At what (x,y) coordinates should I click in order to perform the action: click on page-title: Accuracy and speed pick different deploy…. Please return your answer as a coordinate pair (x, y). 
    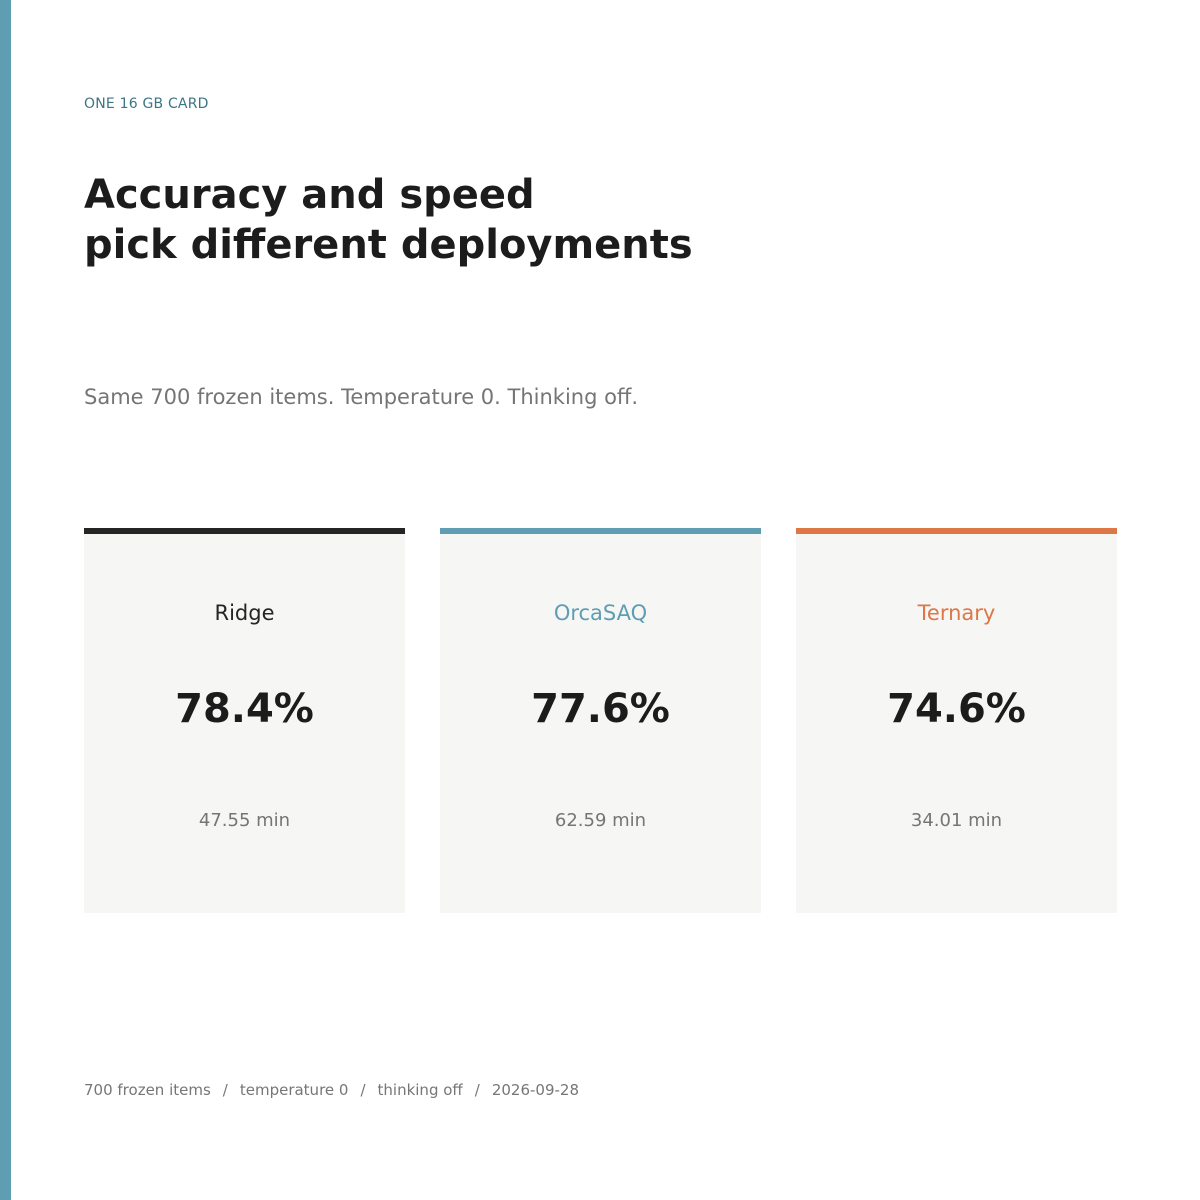
    Looking at the image, I should click on (388, 220).